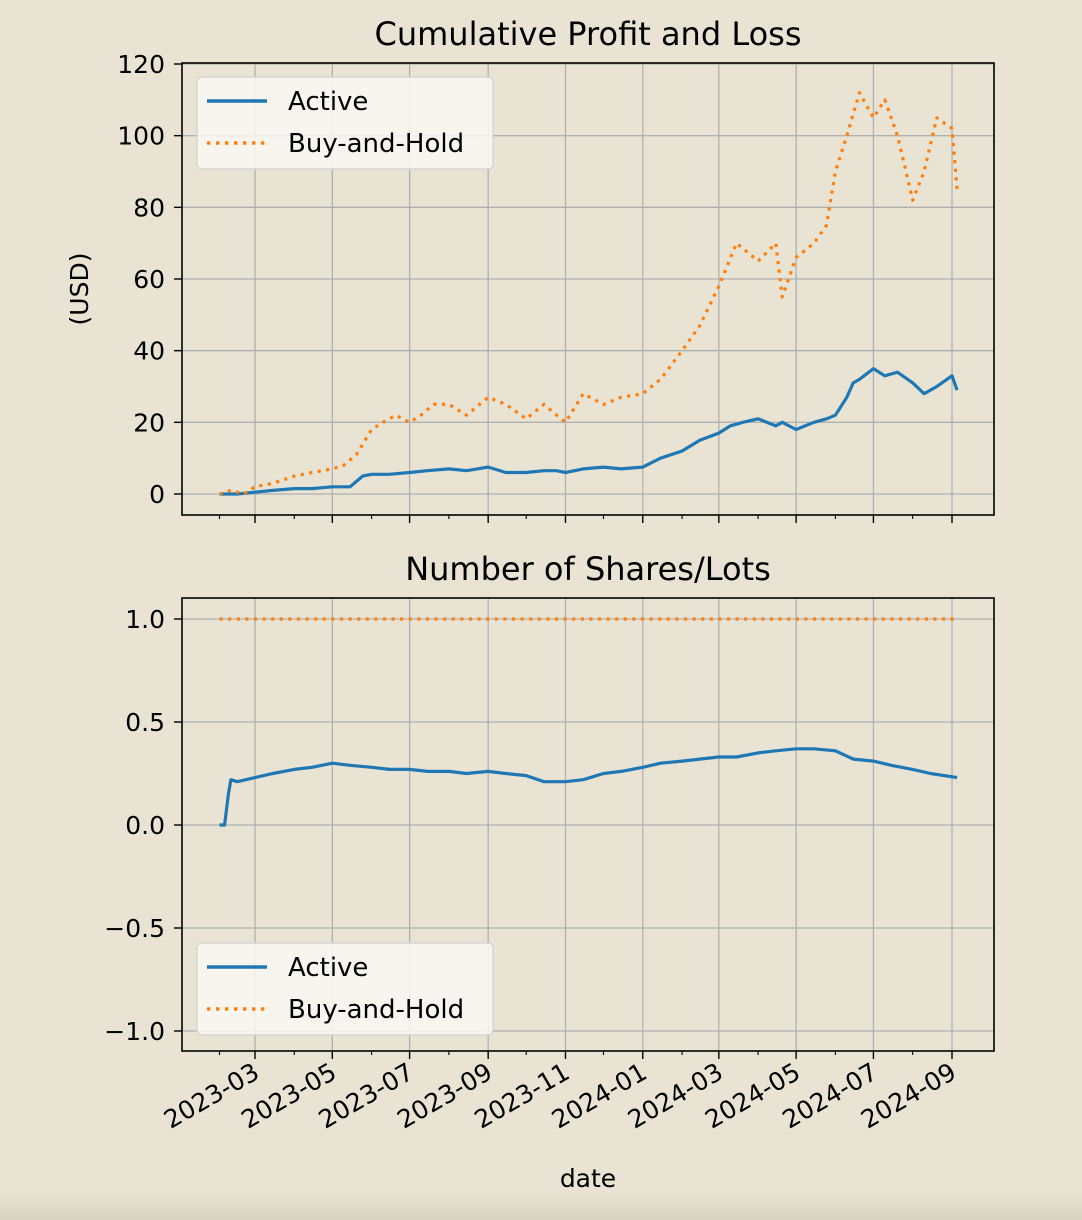 The width and height of the screenshot is (1082, 1220). Describe the element at coordinates (145, 619) in the screenshot. I see `shares-y-tick-label: 1.0` at that location.